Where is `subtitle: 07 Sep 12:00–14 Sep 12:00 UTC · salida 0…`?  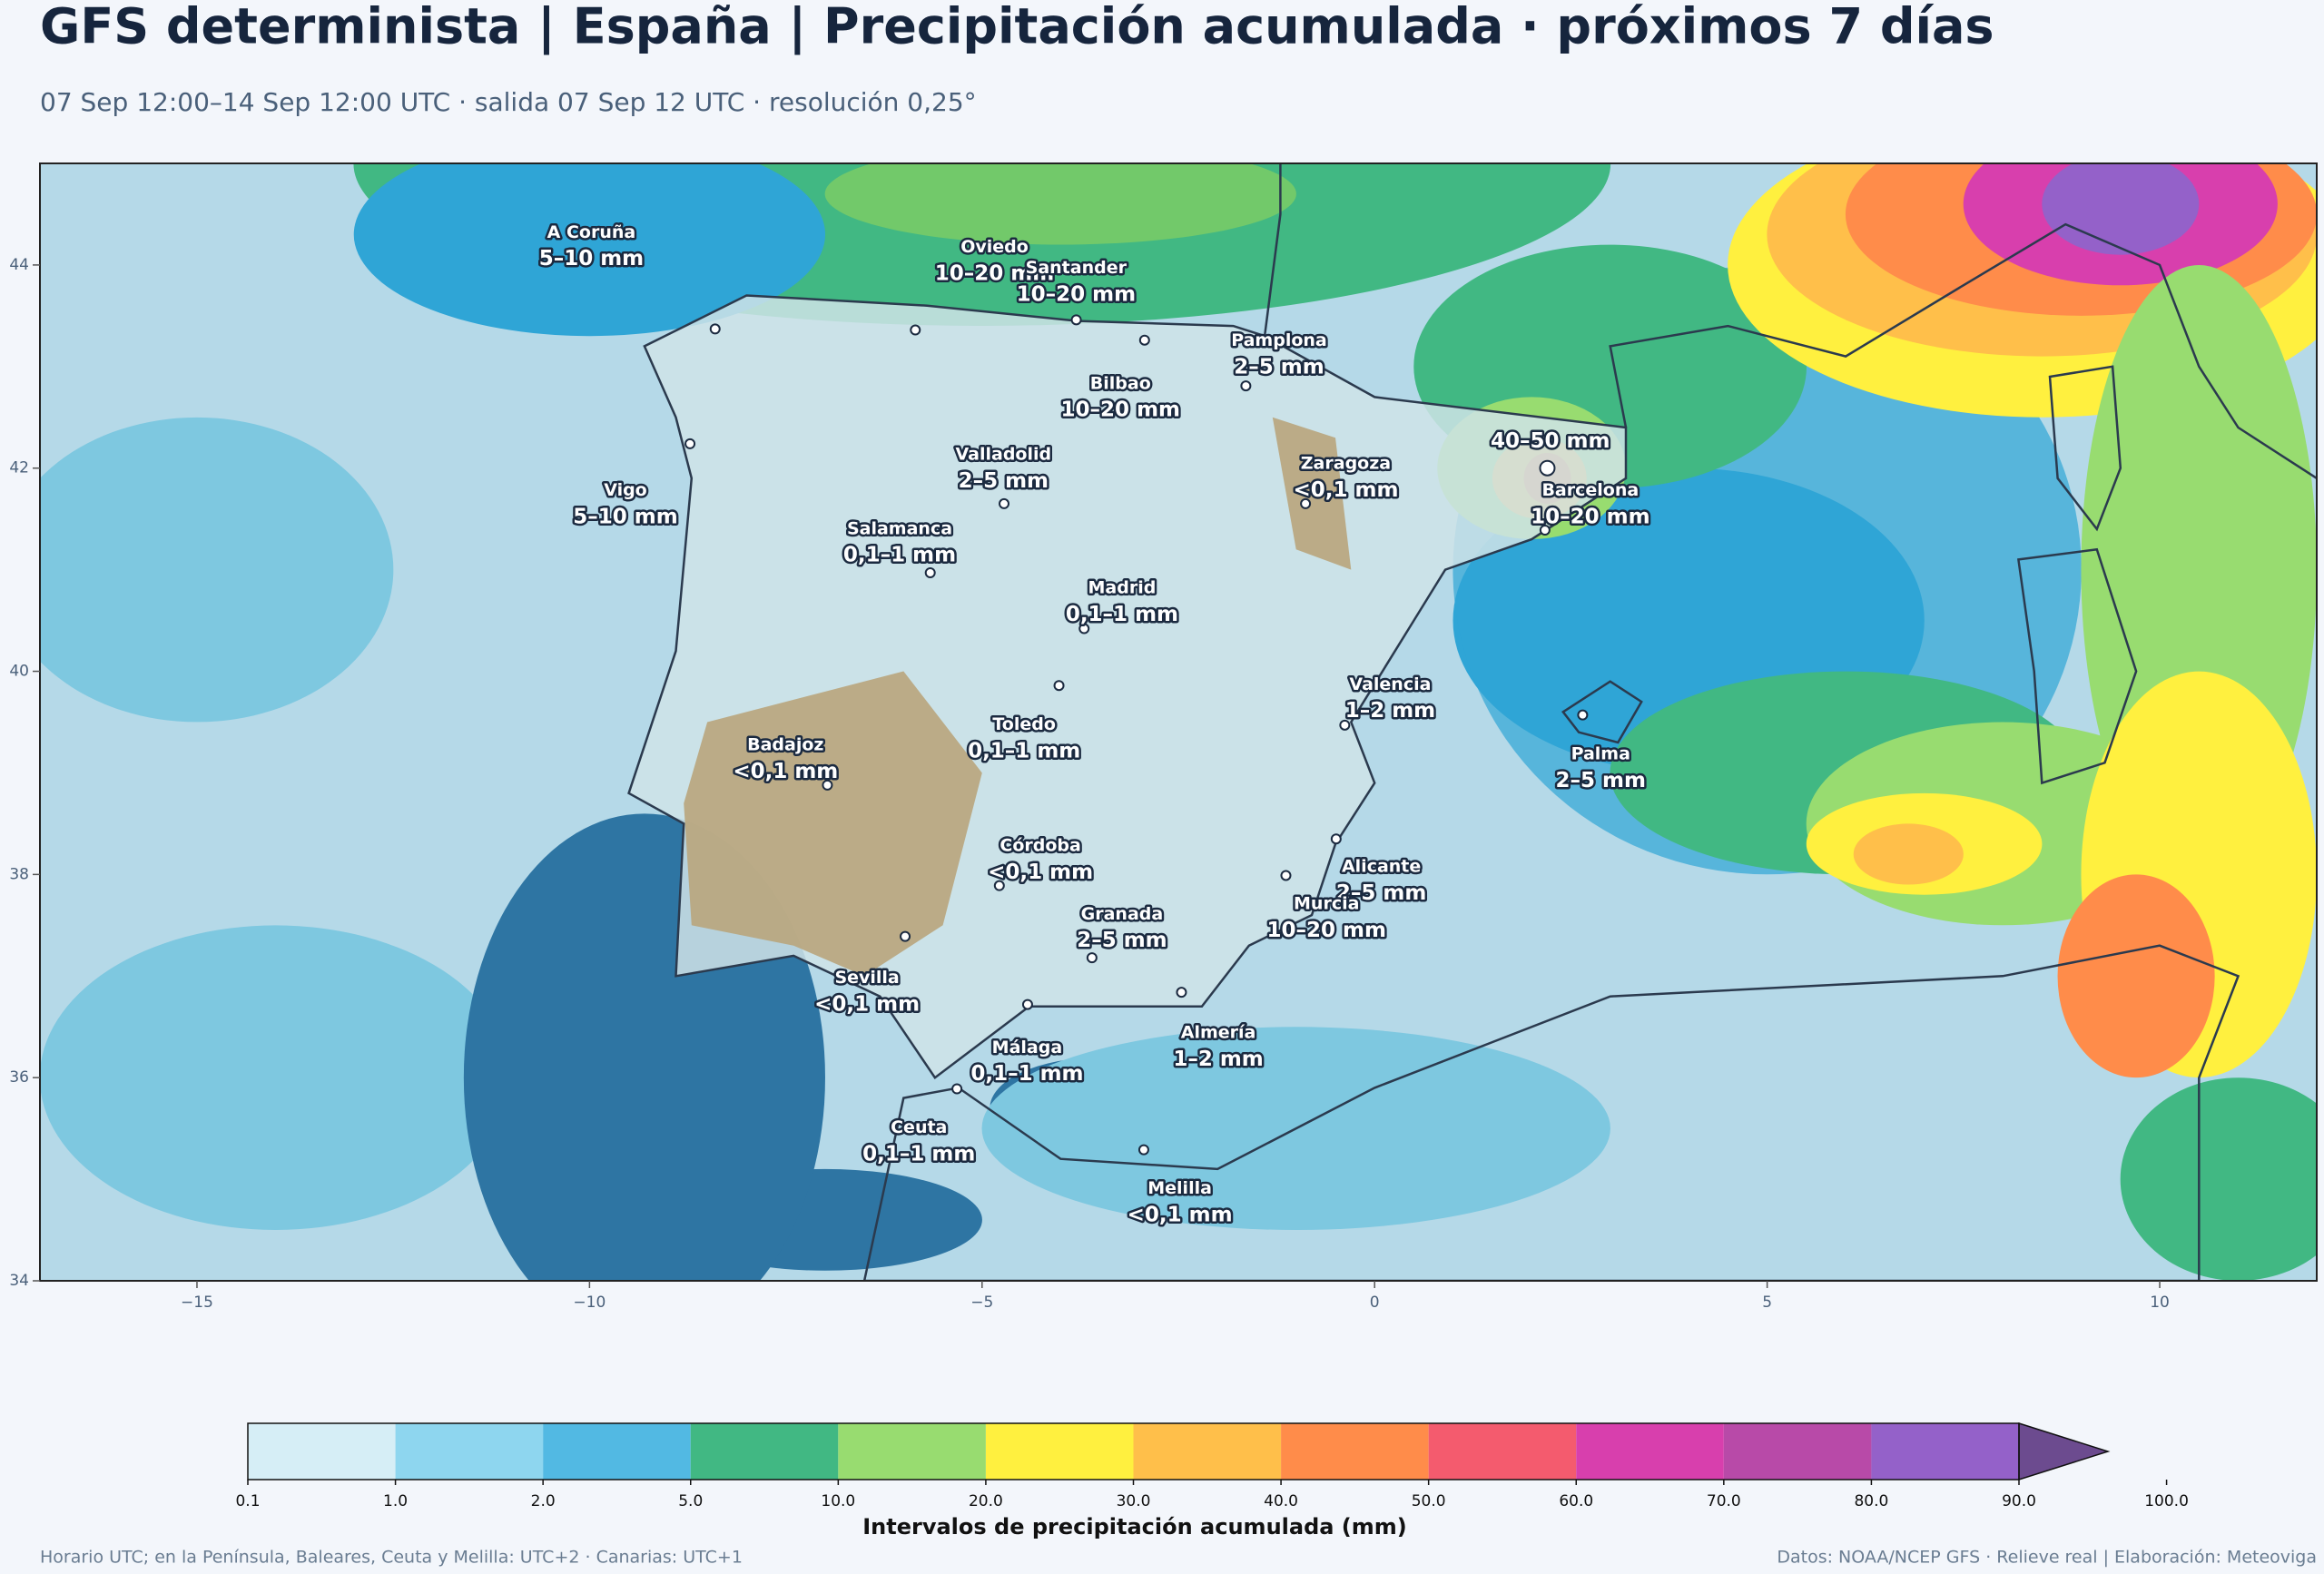
subtitle: 07 Sep 12:00–14 Sep 12:00 UTC · salida 0… is located at coordinates (508, 102).